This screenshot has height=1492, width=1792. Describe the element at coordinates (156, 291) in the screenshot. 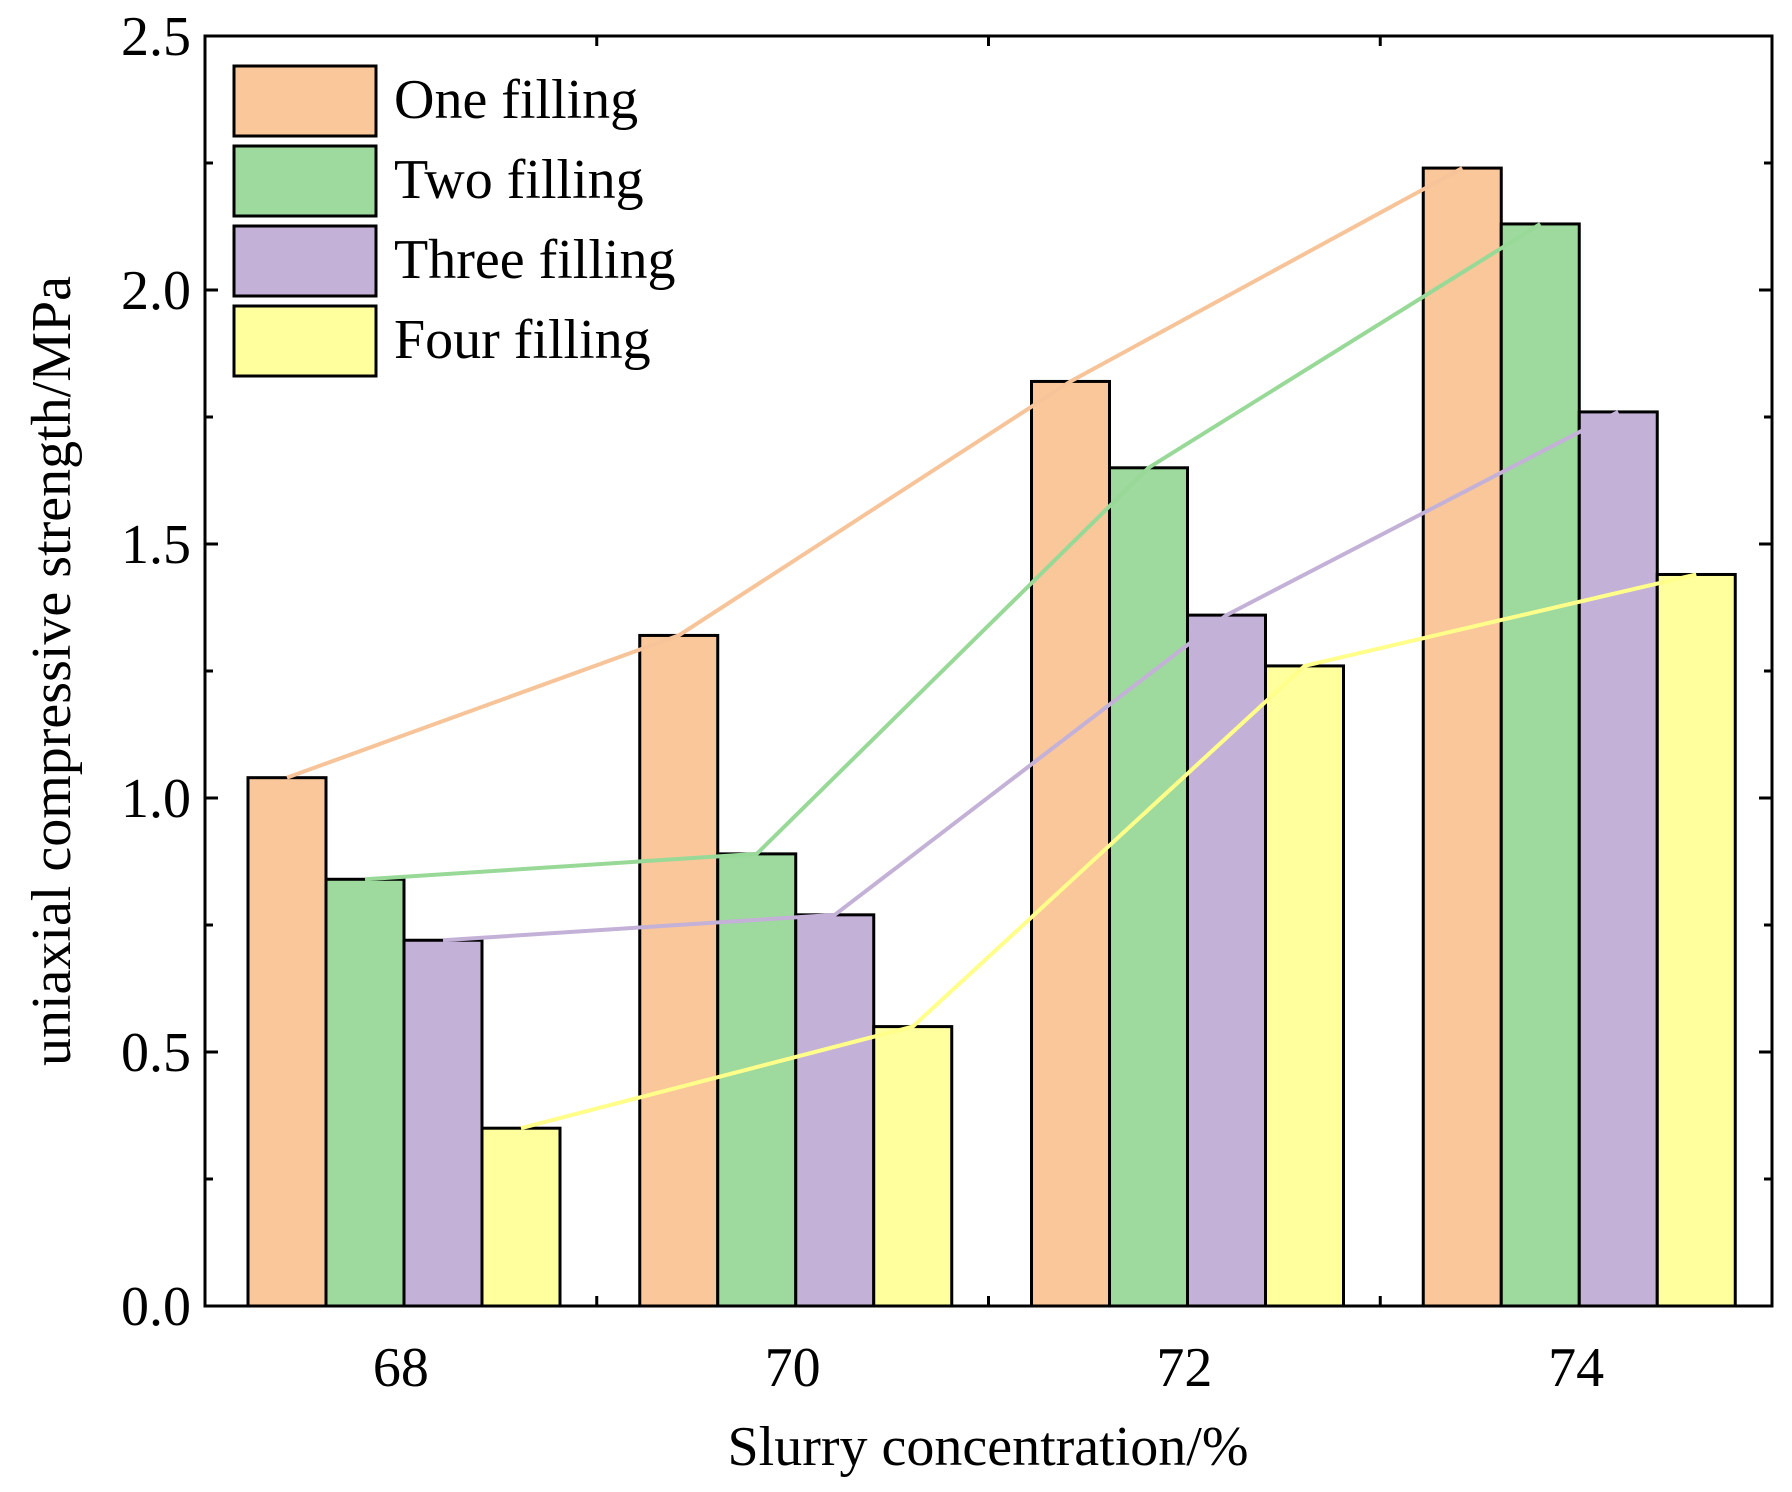

I see `y-tick-label: 2.0` at that location.